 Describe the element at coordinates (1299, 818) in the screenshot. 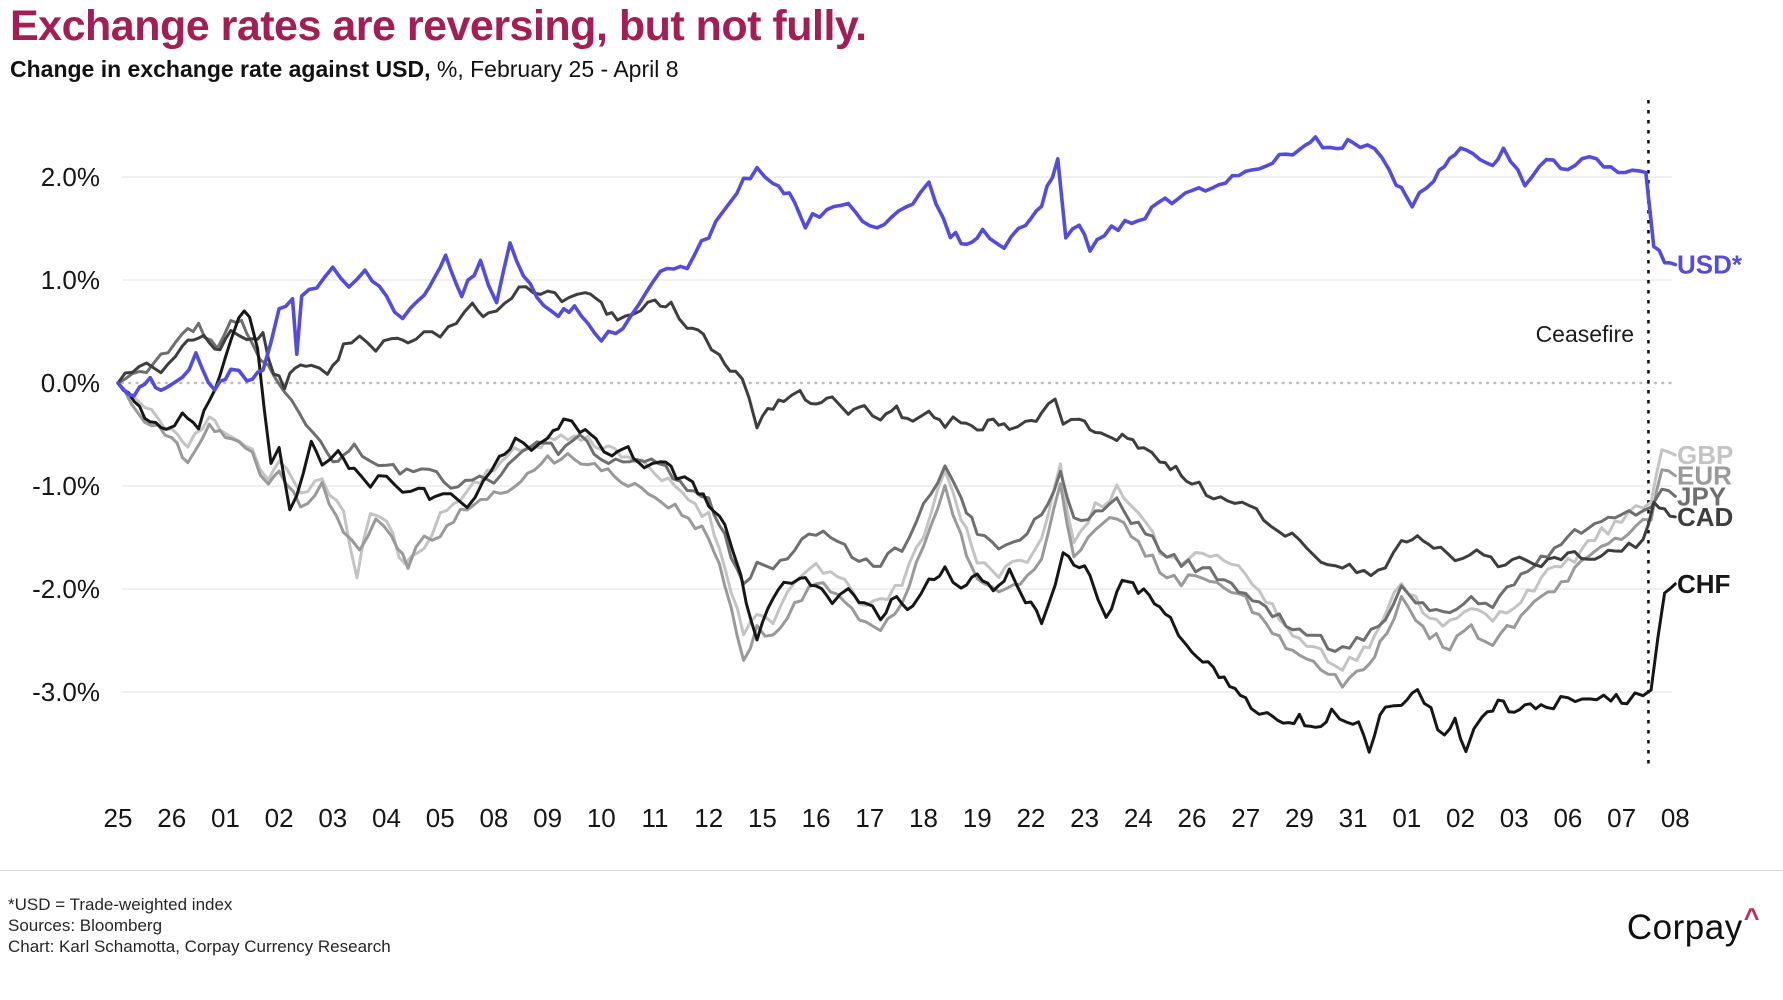

I see `x-tick-label: 29` at that location.